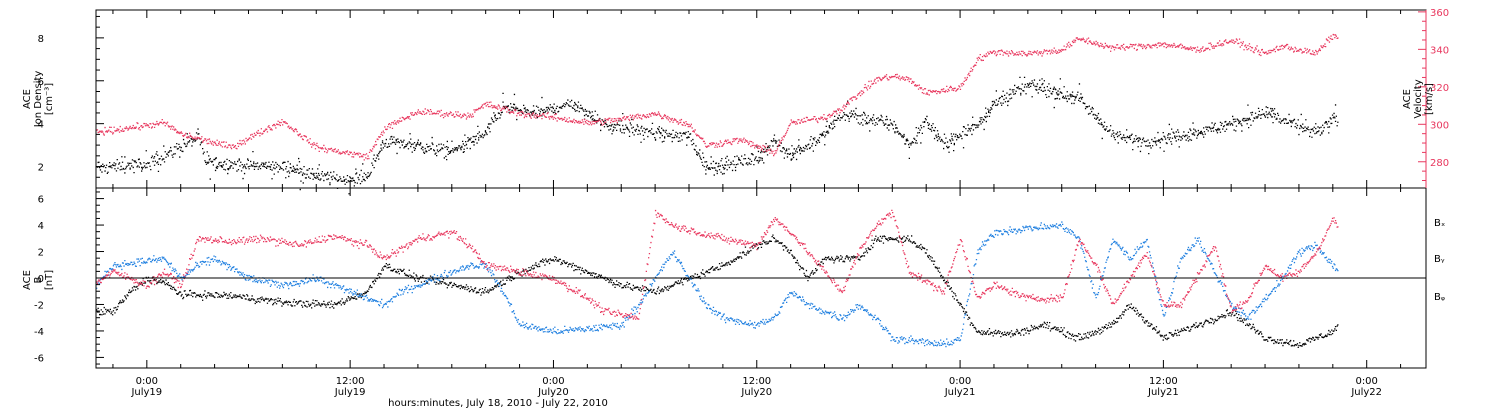 The width and height of the screenshot is (1500, 414). Describe the element at coordinates (39, 332) in the screenshot. I see `bottom-left-tick-label: -4` at that location.